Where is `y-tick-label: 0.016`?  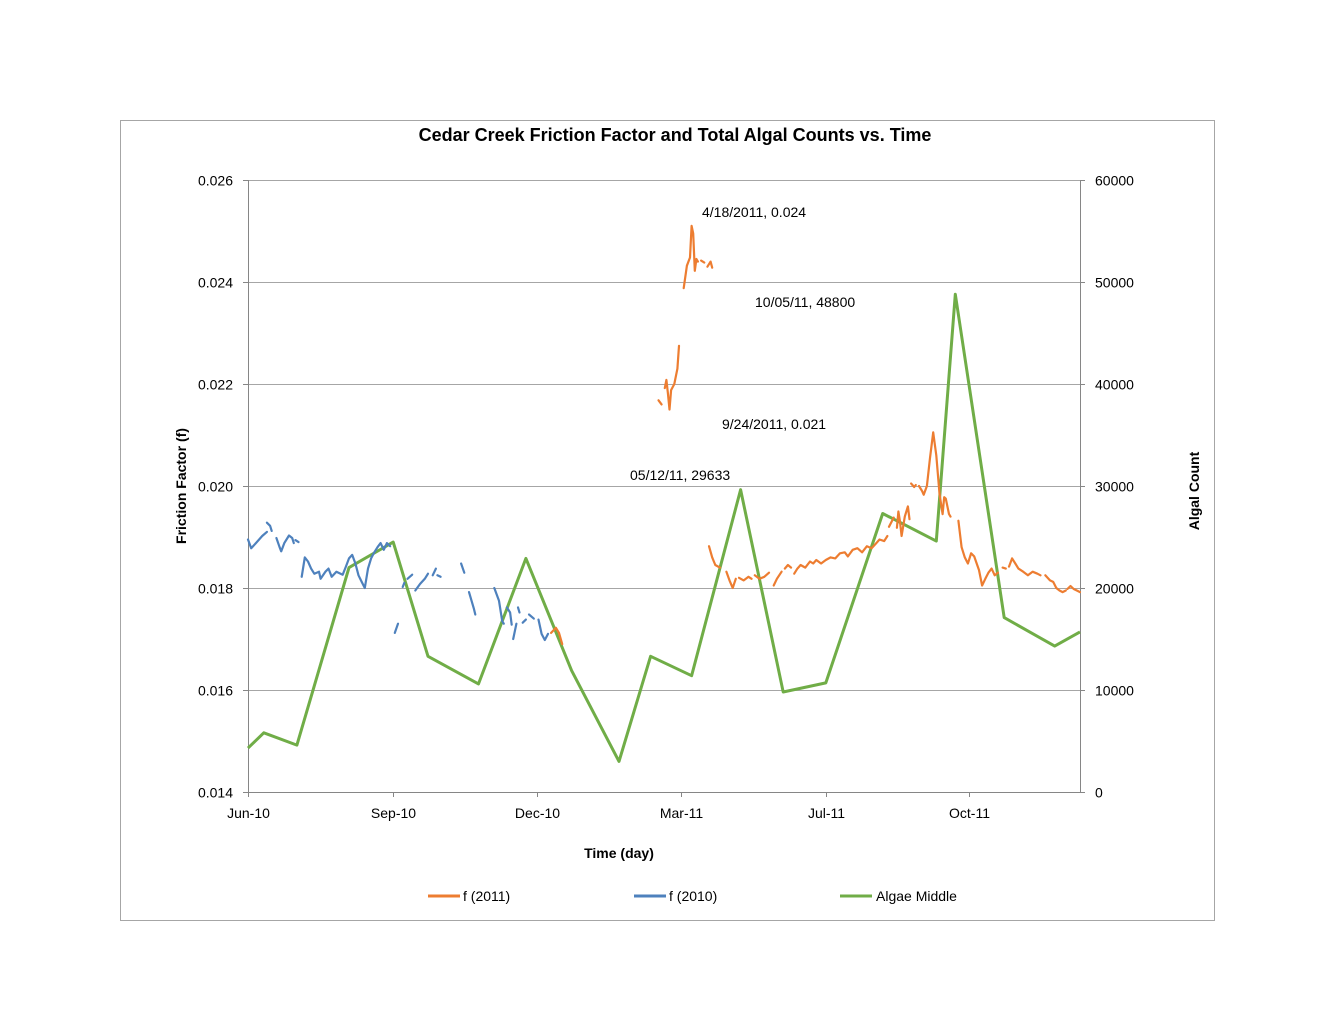 y-tick-label: 0.016 is located at coordinates (215, 691).